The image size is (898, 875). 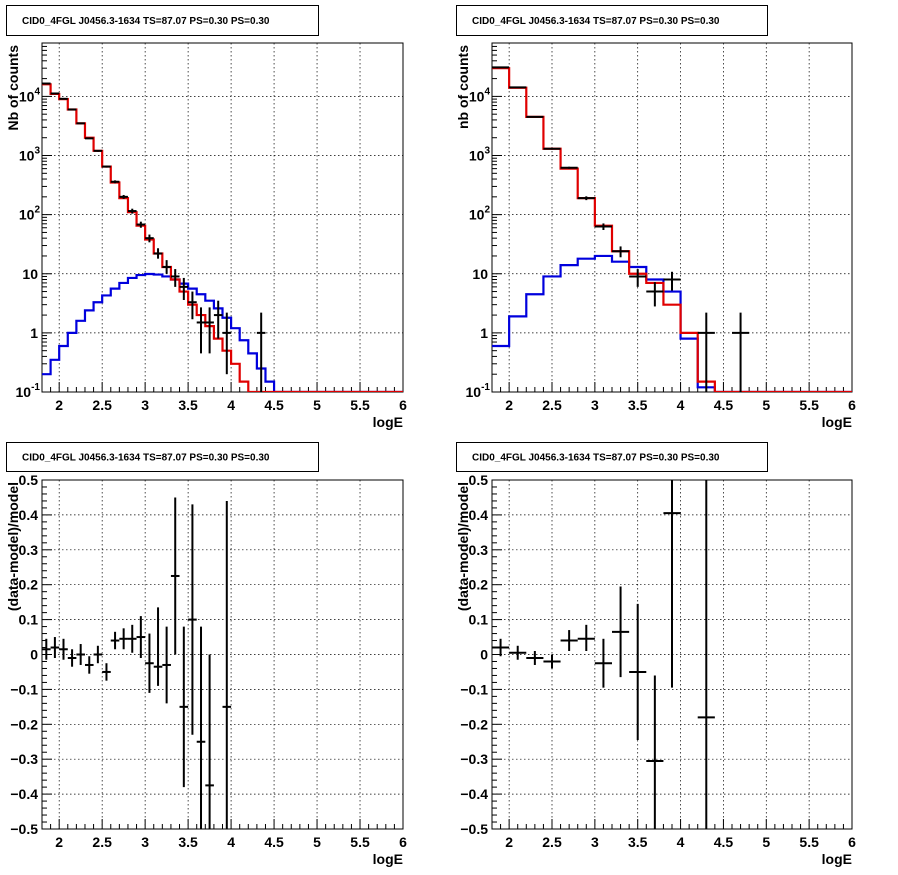 I want to click on y-tick-label: 10, so click(x=30, y=274).